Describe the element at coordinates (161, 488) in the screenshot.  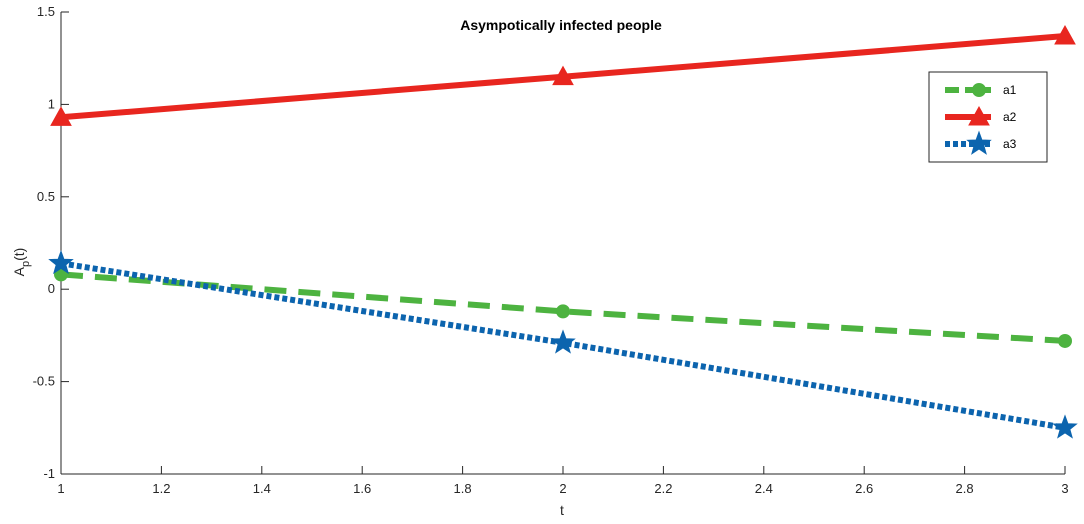
I see `x-tick-label: 1.2` at that location.